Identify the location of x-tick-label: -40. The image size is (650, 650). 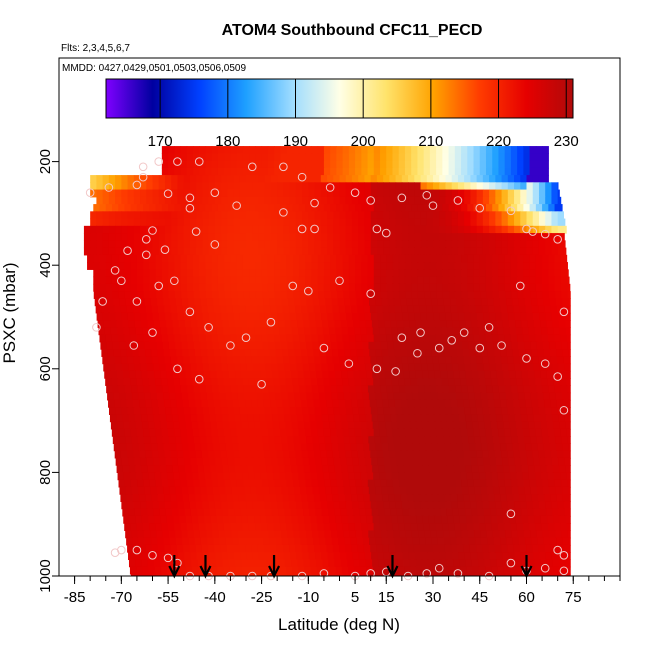
(215, 597).